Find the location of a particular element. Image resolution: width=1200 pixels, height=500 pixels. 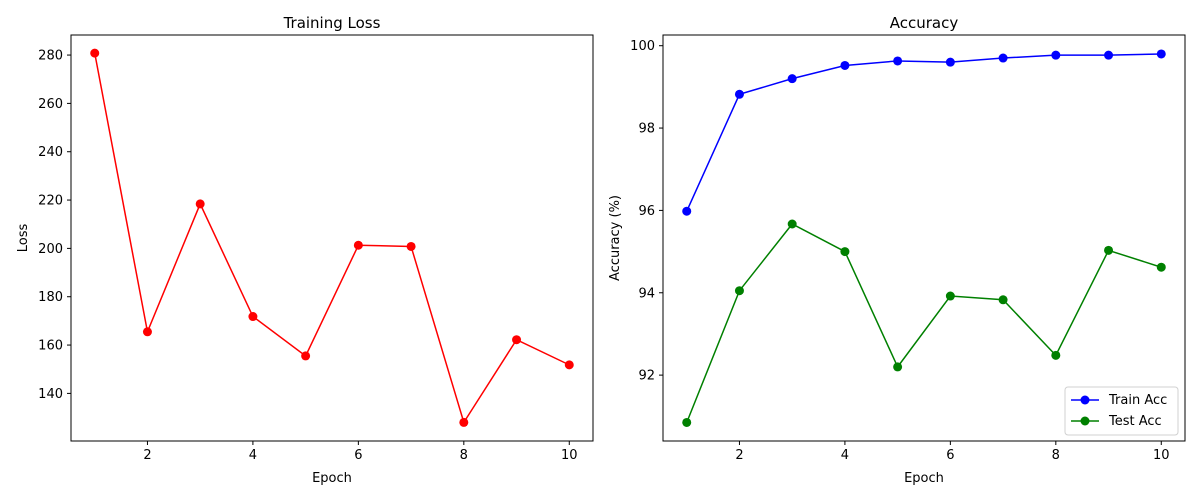

legend-box is located at coordinates (1121, 411).